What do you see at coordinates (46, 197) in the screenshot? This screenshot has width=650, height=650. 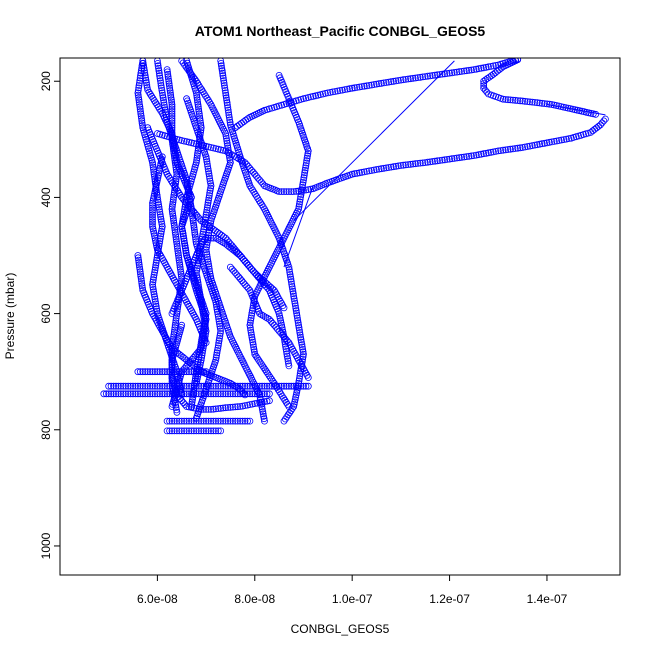 I see `y-tick-label: 400` at bounding box center [46, 197].